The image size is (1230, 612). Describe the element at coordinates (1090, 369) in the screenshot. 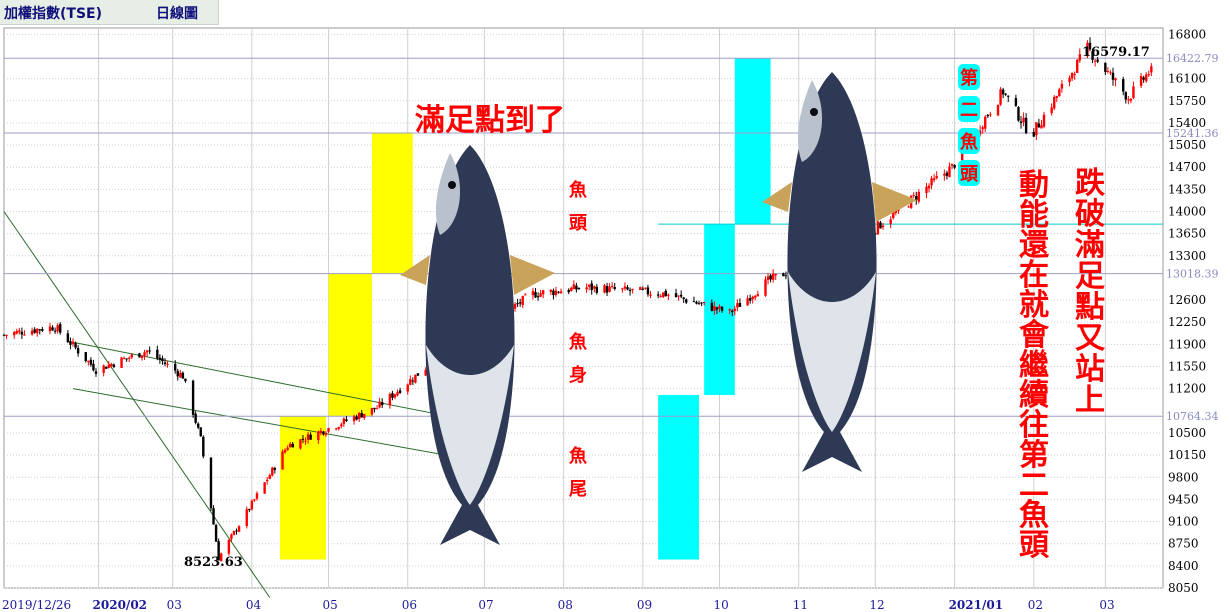

I see `broke-recovered-annotation-char: 站` at that location.